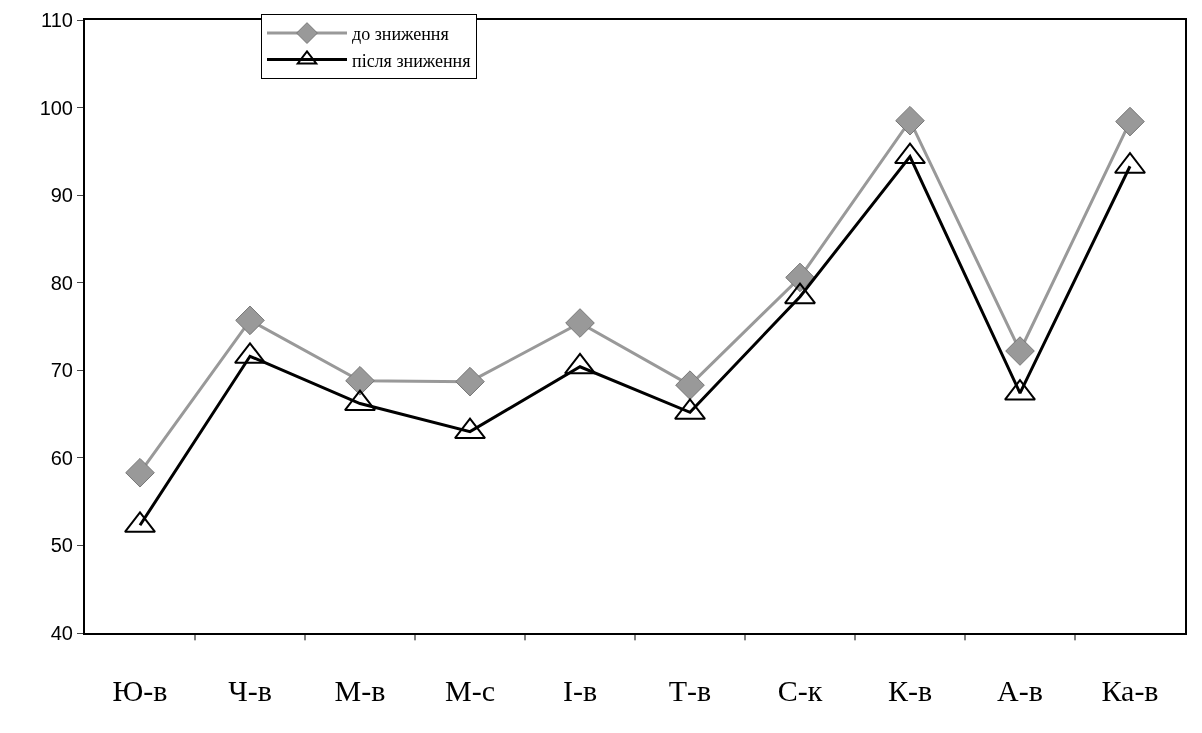 The height and width of the screenshot is (733, 1202). I want to click on y-tick-label: 110, so click(57, 20).